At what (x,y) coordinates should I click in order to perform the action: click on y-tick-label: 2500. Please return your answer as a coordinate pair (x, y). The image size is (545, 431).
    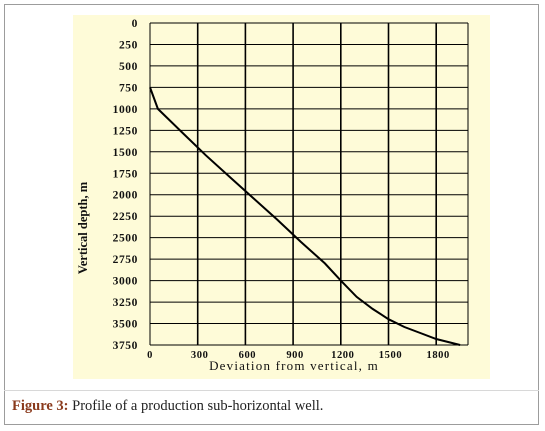
    Looking at the image, I should click on (125, 239).